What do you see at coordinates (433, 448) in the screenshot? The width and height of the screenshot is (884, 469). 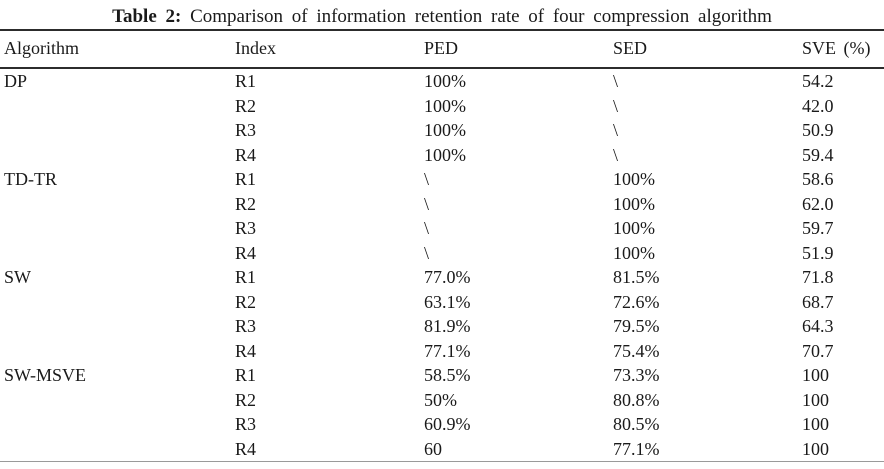 I see `cell-ped: 60` at bounding box center [433, 448].